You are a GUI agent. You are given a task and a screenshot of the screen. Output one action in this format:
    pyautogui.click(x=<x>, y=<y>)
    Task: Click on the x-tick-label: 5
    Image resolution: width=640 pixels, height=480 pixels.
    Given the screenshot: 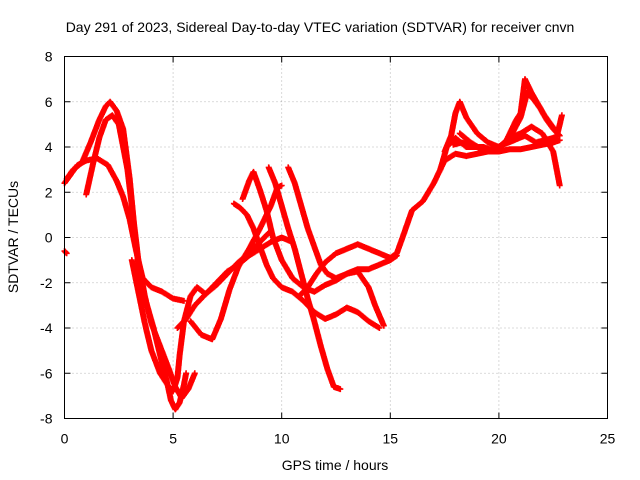 What is the action you would take?
    pyautogui.click(x=173, y=439)
    